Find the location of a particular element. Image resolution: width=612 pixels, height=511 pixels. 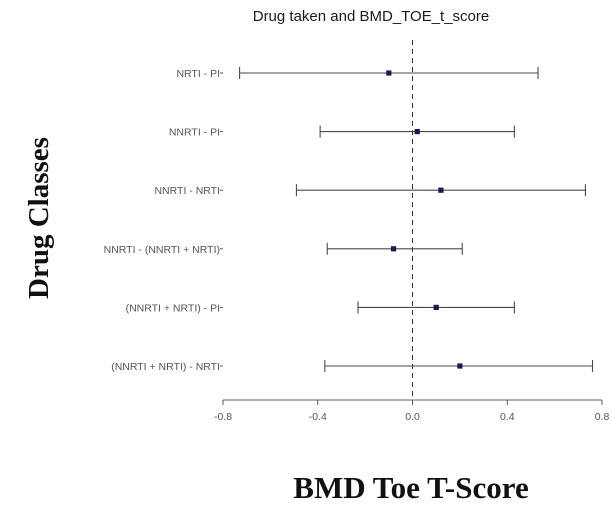

category-label: NNRTI - PI is located at coordinates (194, 133).